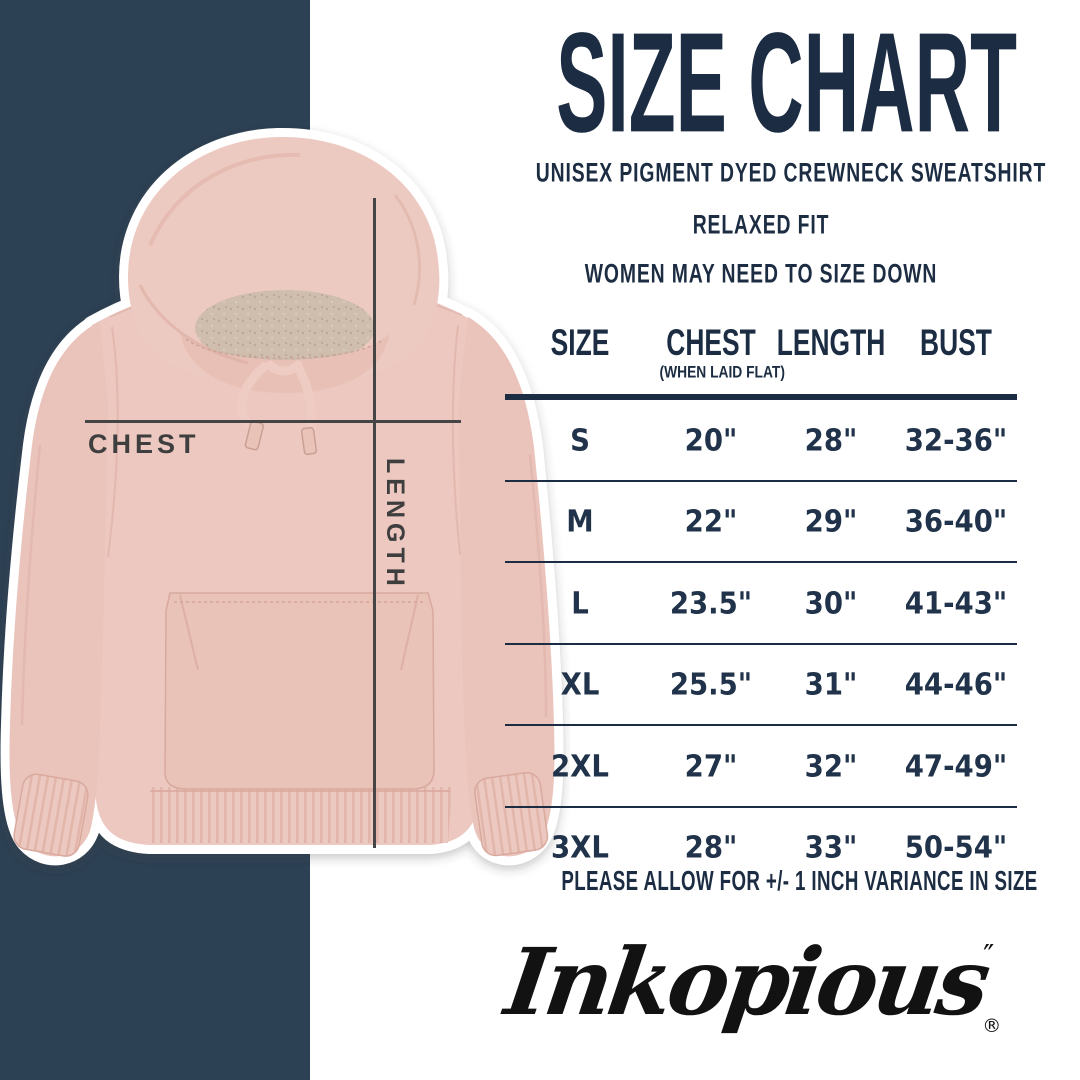 The height and width of the screenshot is (1080, 1080). Describe the element at coordinates (285, 328) in the screenshot. I see `hood-lining` at that location.